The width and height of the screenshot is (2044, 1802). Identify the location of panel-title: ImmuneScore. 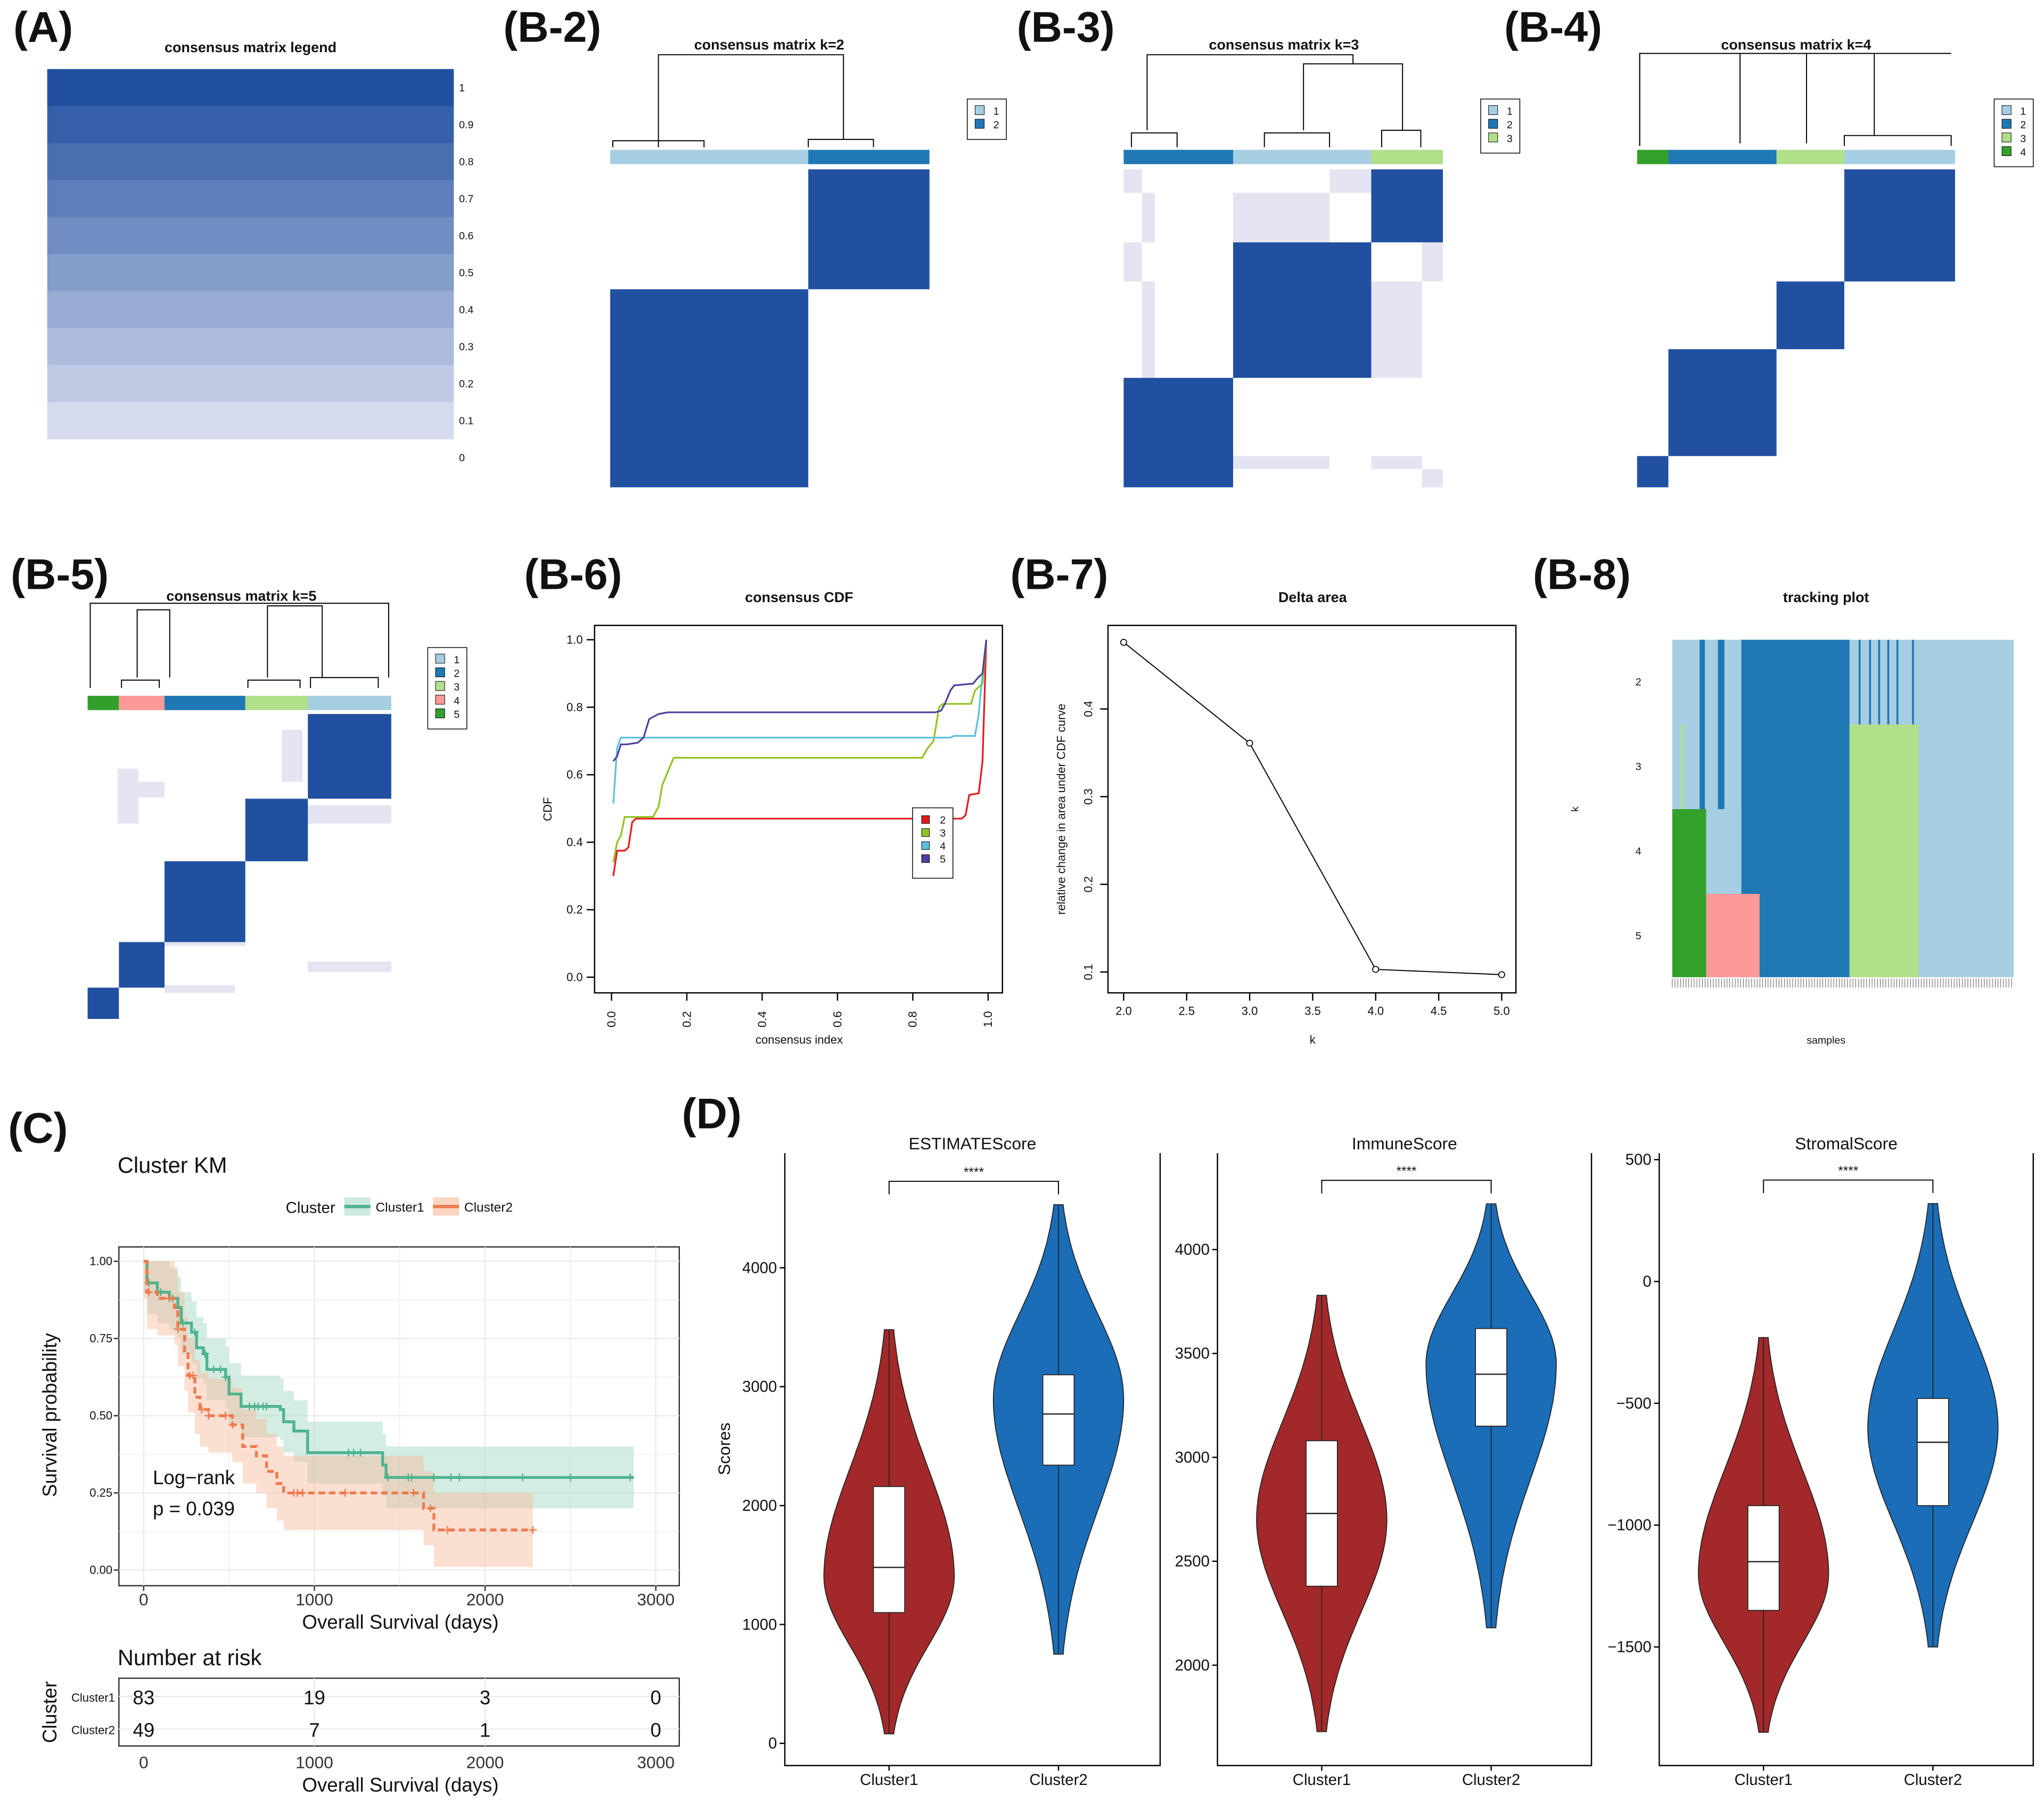
(1404, 1143).